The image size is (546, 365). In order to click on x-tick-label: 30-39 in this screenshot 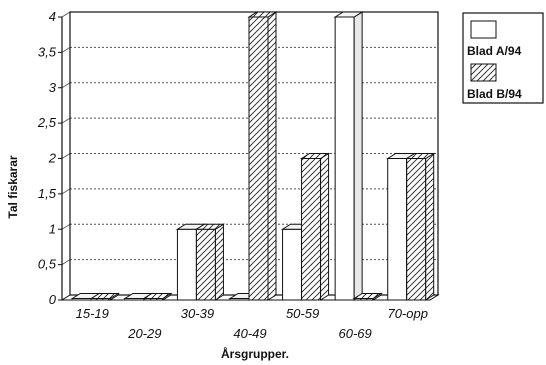, I will do `click(197, 313)`.